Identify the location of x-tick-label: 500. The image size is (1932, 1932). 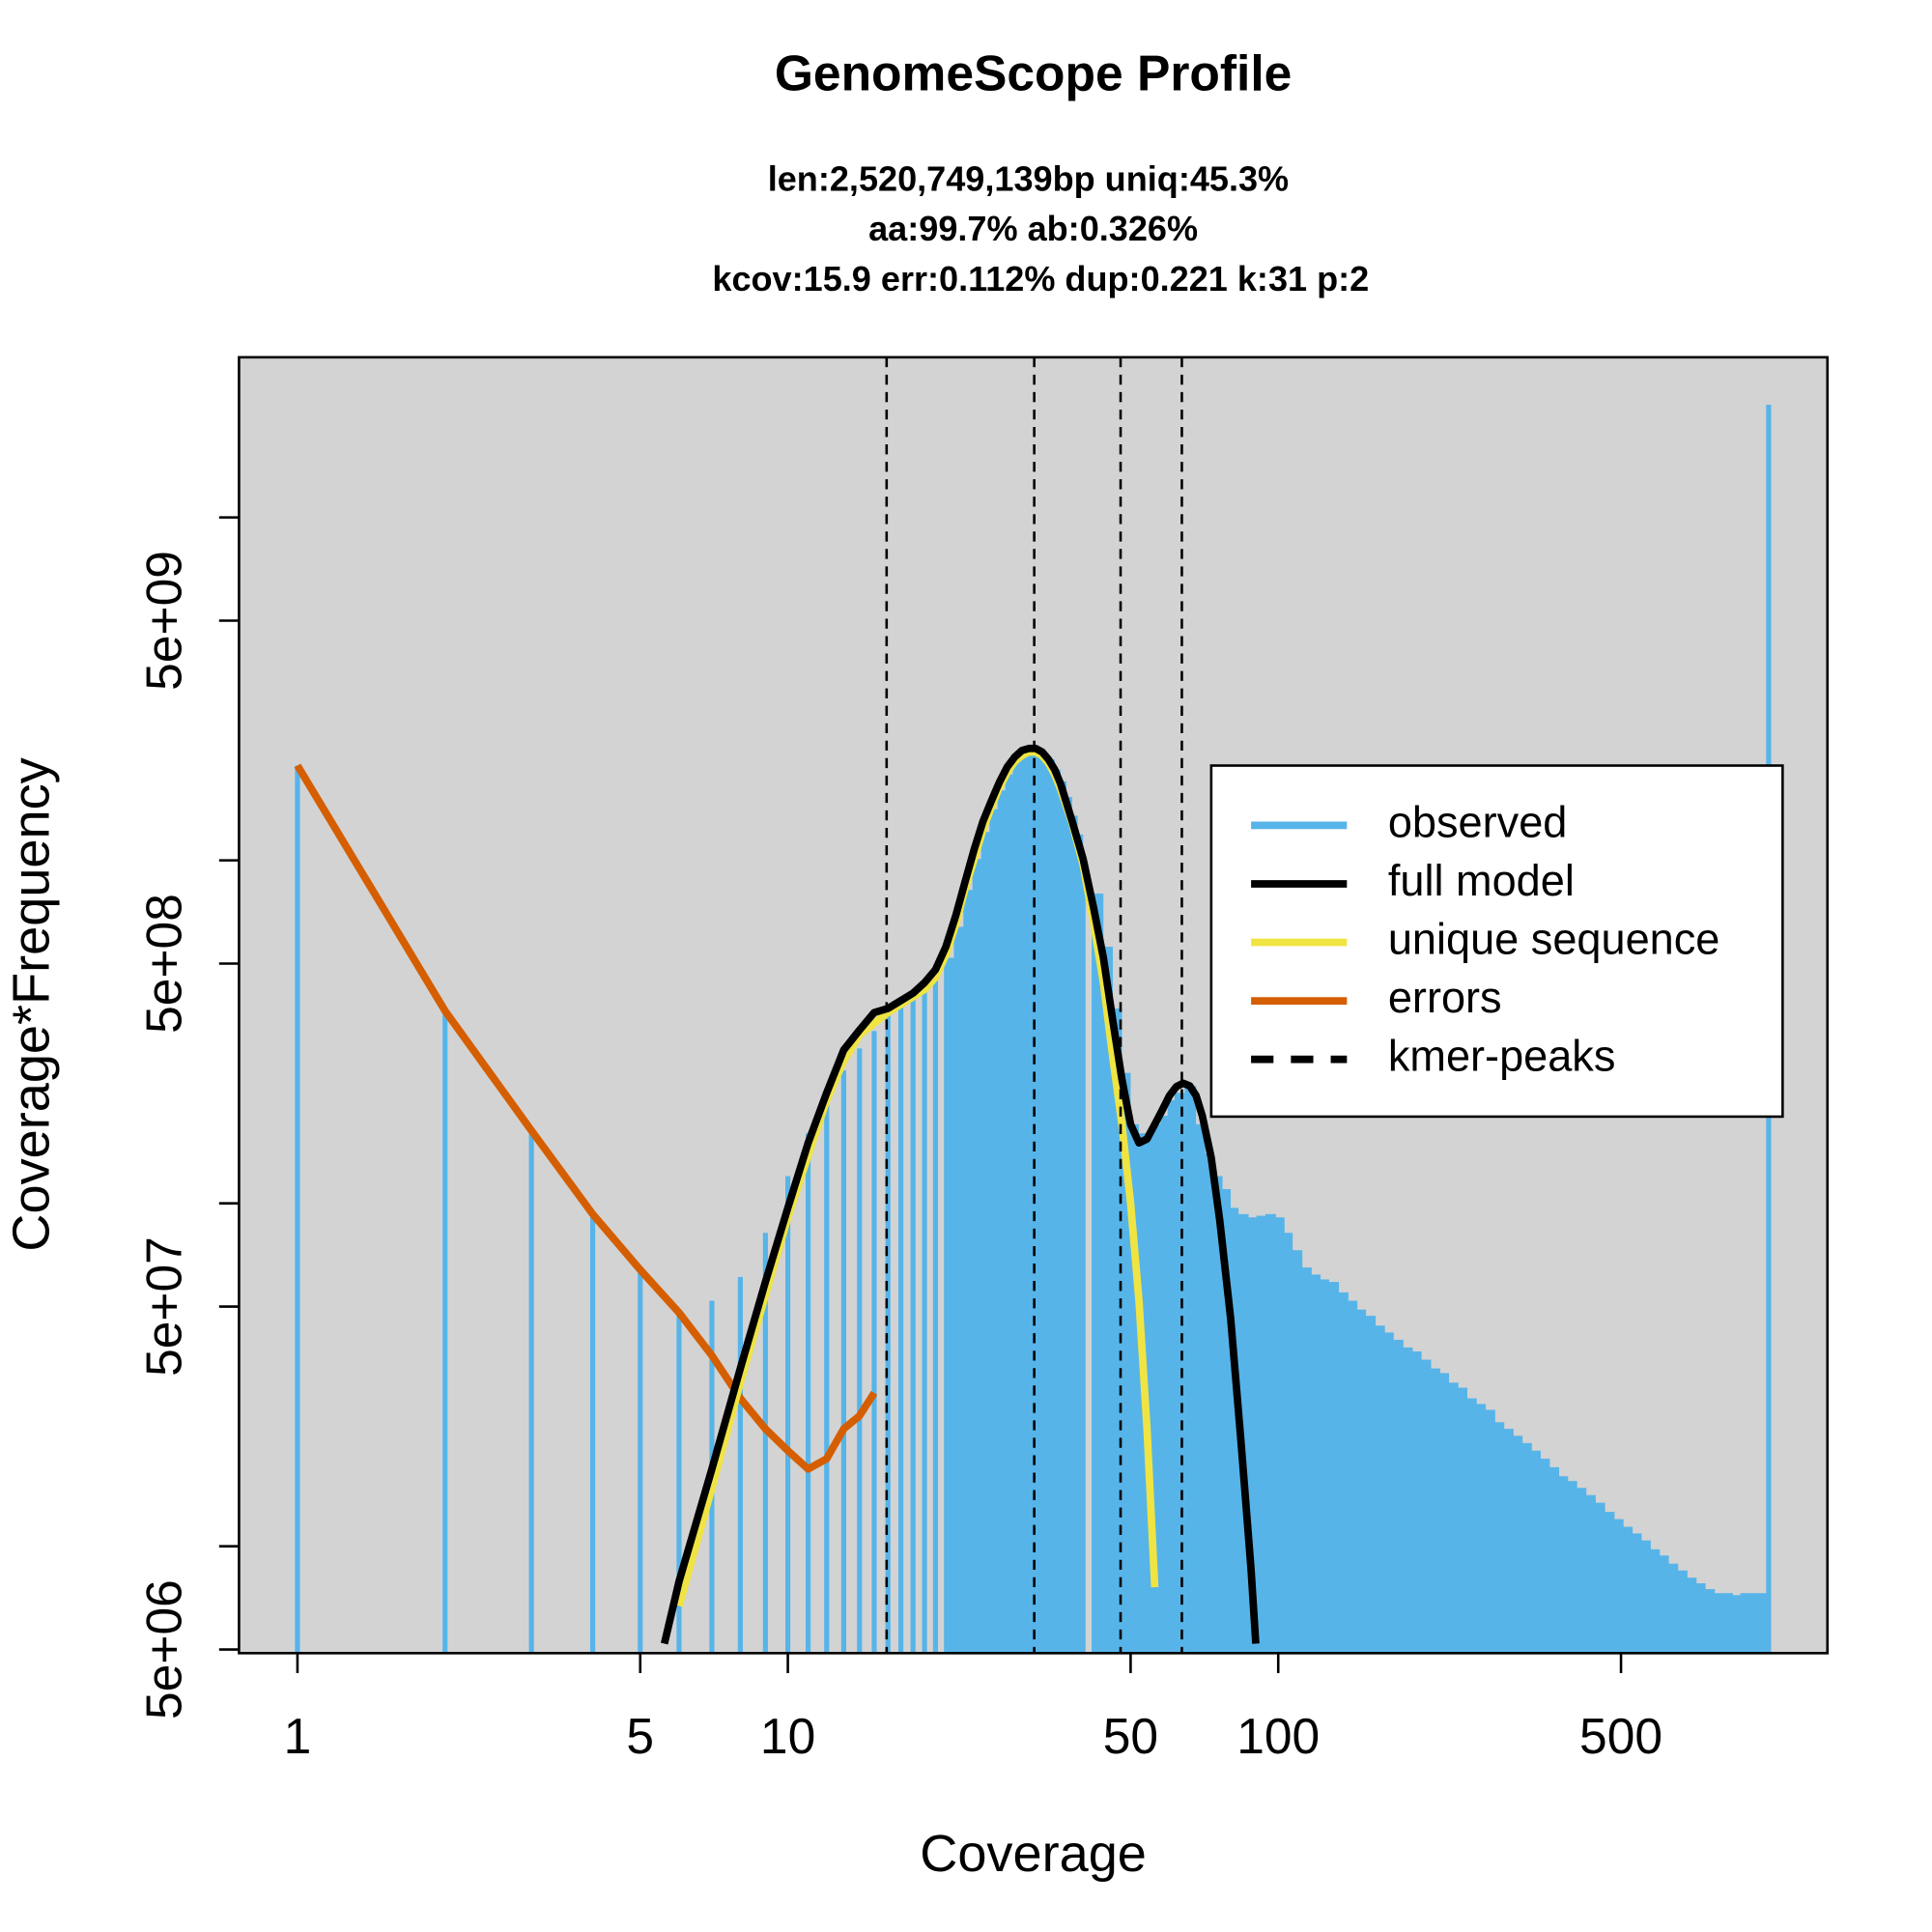
(1620, 1736).